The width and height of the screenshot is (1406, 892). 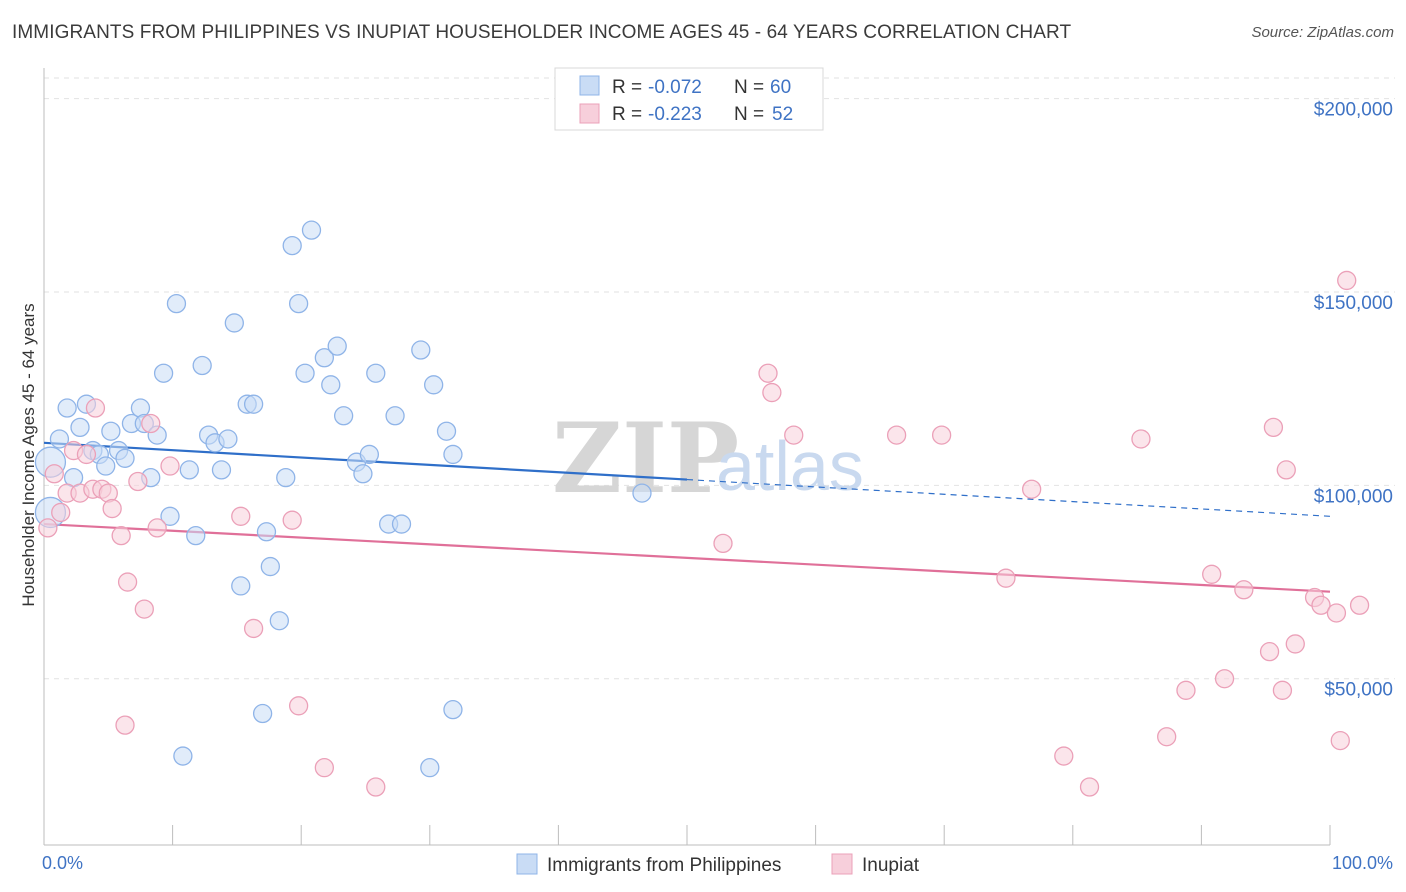 What do you see at coordinates (1353, 496) in the screenshot?
I see `y-tick-label: $100,000` at bounding box center [1353, 496].